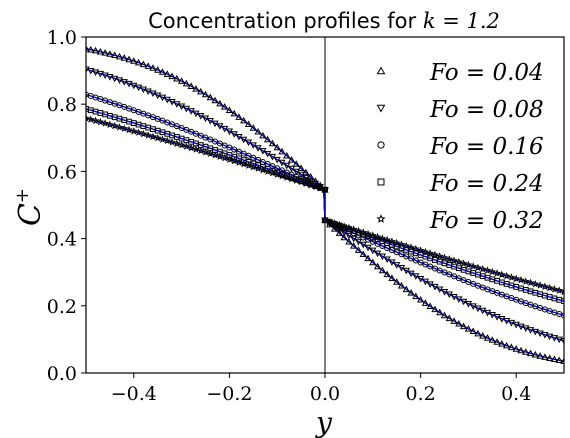 The image size is (570, 438). Describe the element at coordinates (30, 207) in the screenshot. I see `y-axis-label: C+` at that location.